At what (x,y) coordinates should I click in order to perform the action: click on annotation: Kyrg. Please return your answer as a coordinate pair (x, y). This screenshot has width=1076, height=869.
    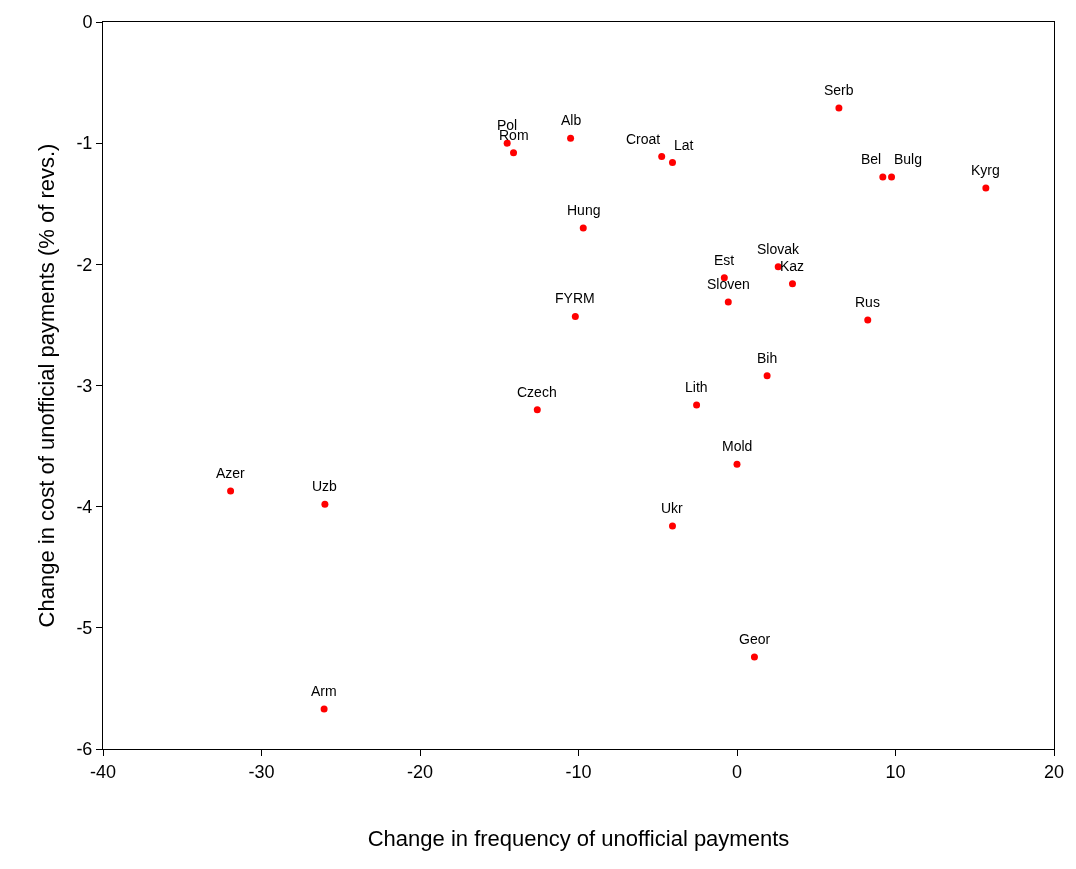
    Looking at the image, I should click on (985, 170).